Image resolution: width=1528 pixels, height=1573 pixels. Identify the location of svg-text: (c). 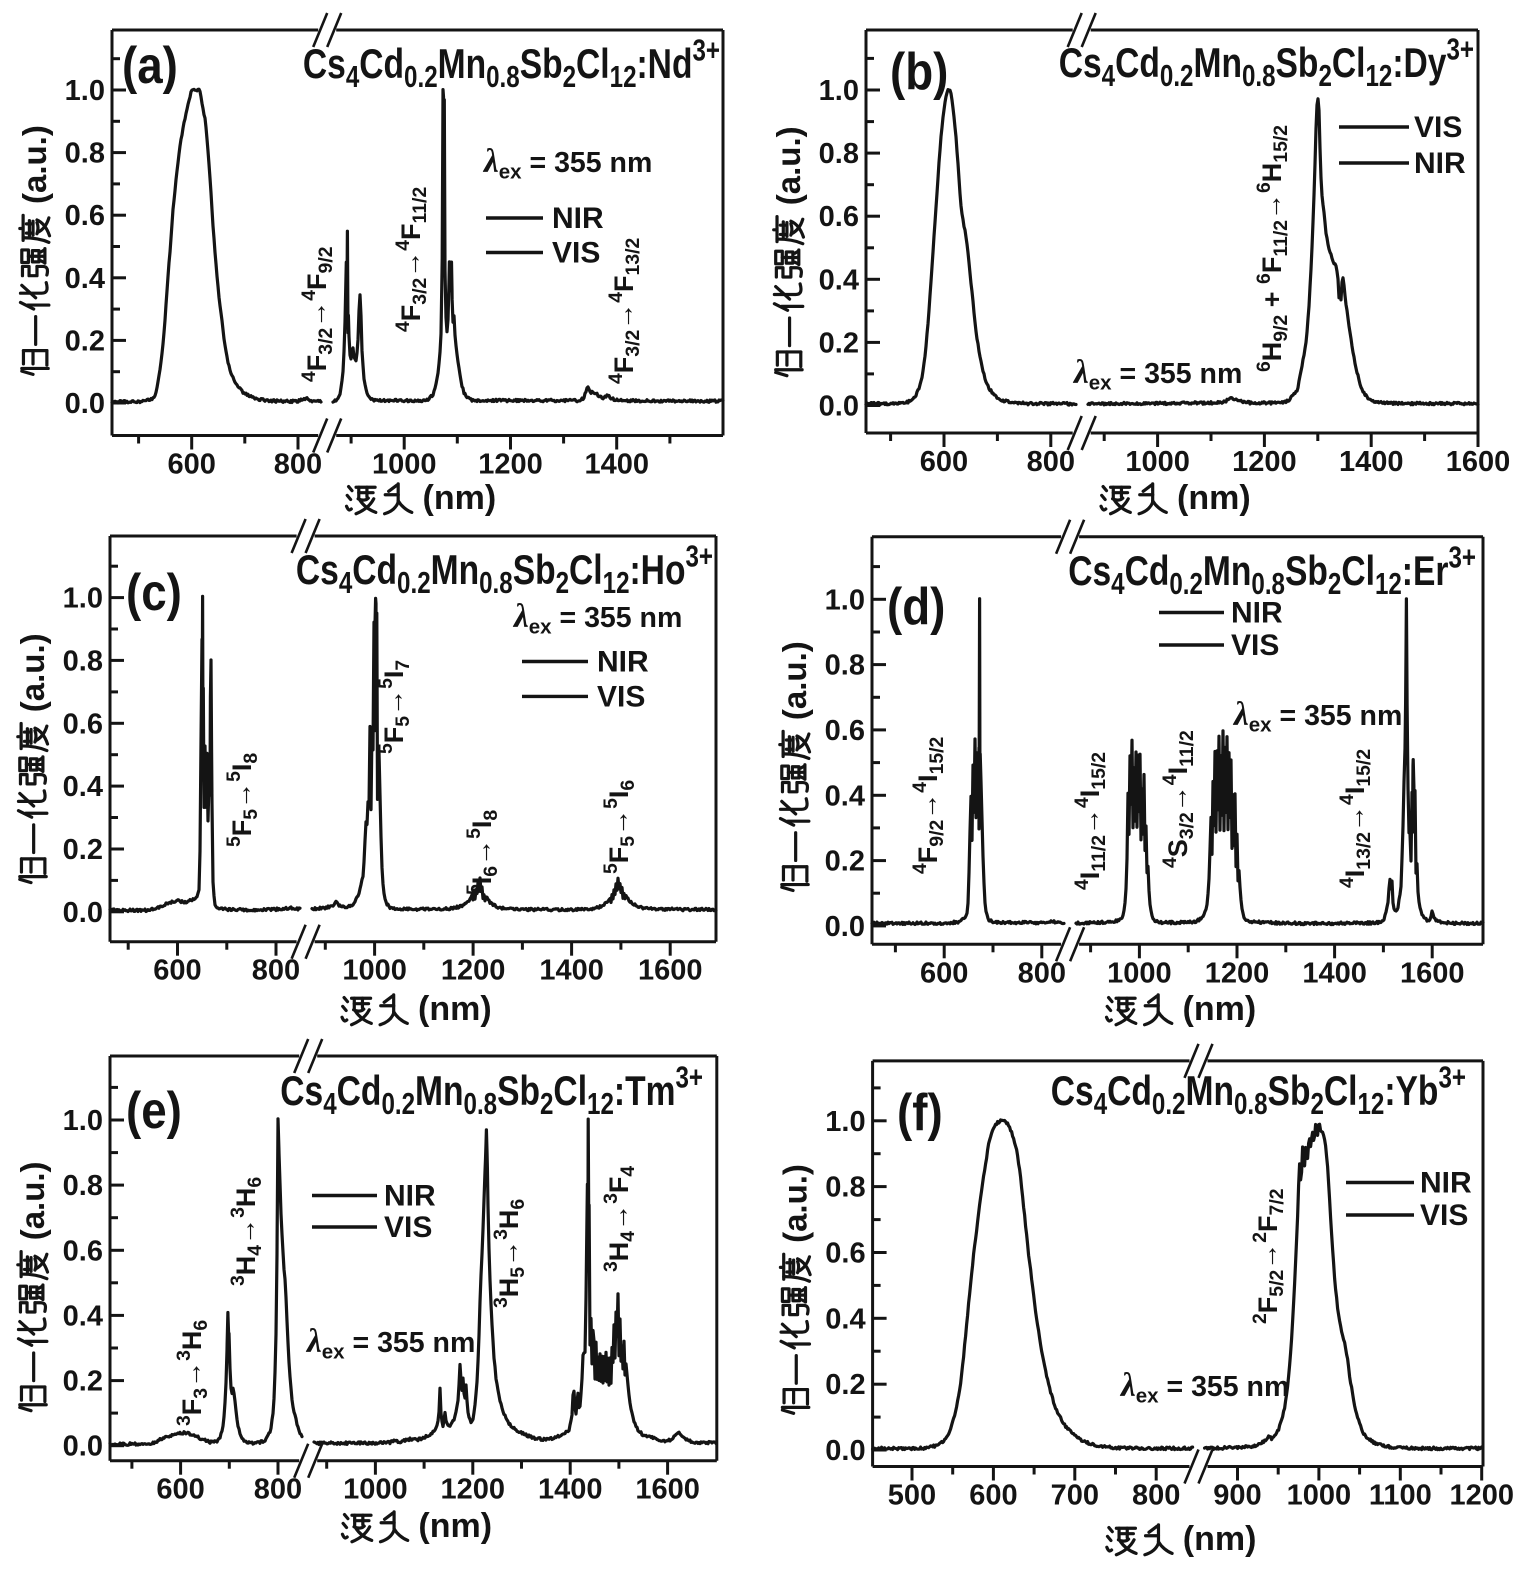
(154, 592).